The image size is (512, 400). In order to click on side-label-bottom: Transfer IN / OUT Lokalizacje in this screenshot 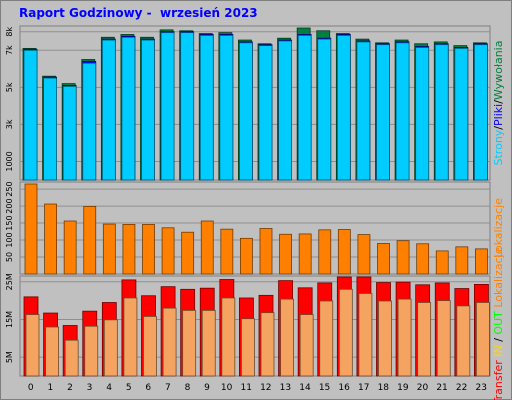, I will do `click(498, 323)`.